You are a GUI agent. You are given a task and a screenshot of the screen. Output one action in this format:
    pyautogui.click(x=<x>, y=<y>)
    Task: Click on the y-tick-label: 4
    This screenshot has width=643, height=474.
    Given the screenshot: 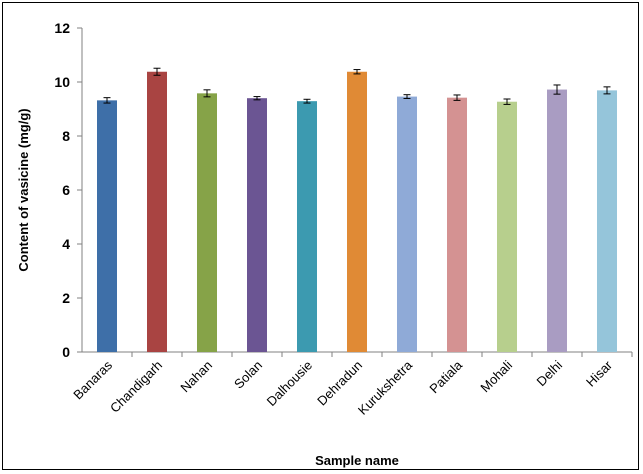 What is the action you would take?
    pyautogui.click(x=66, y=244)
    